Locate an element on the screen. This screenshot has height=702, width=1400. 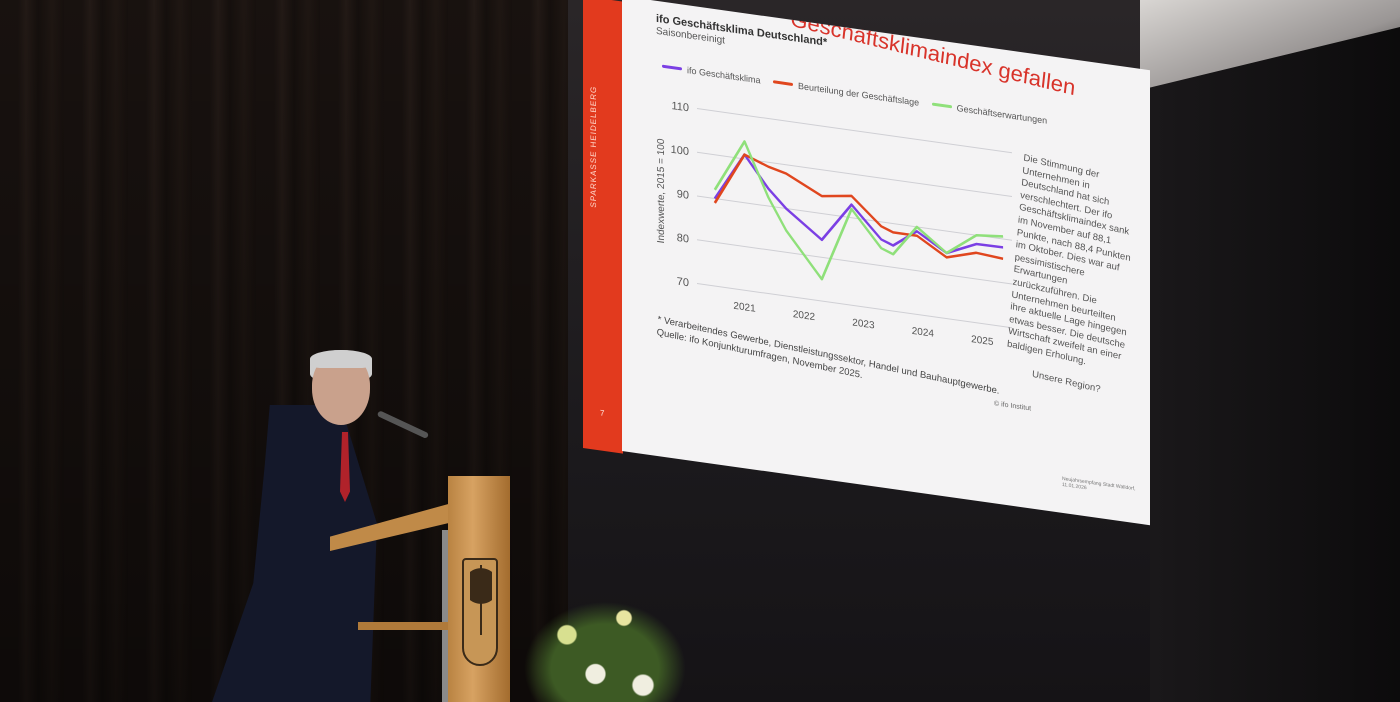
x-tick-label: 2025 is located at coordinates (982, 341).